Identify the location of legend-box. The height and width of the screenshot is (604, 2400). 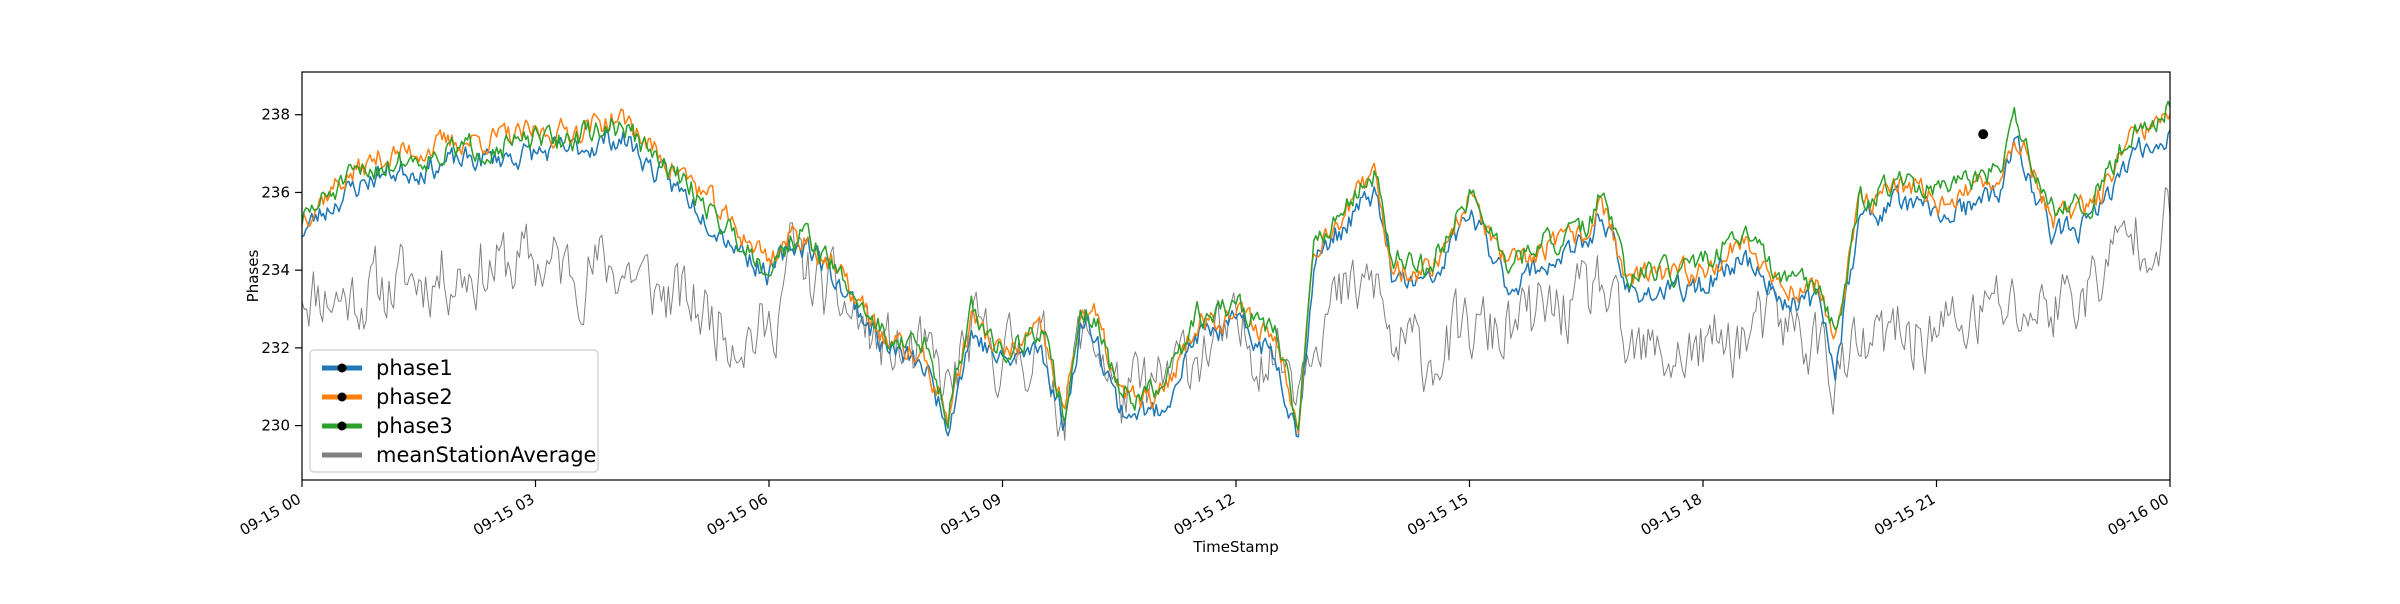
(454, 411).